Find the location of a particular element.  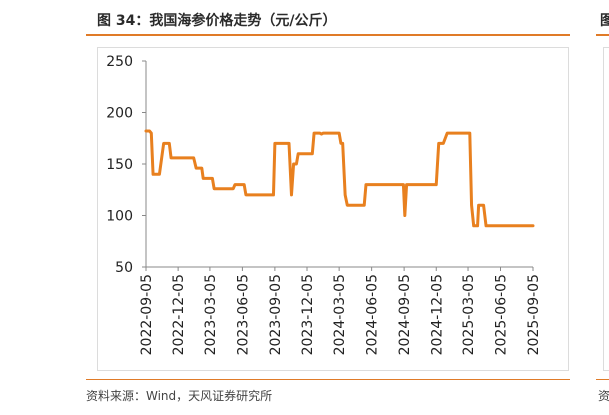

next-figure-title-fragment: 图 is located at coordinates (604, 21).